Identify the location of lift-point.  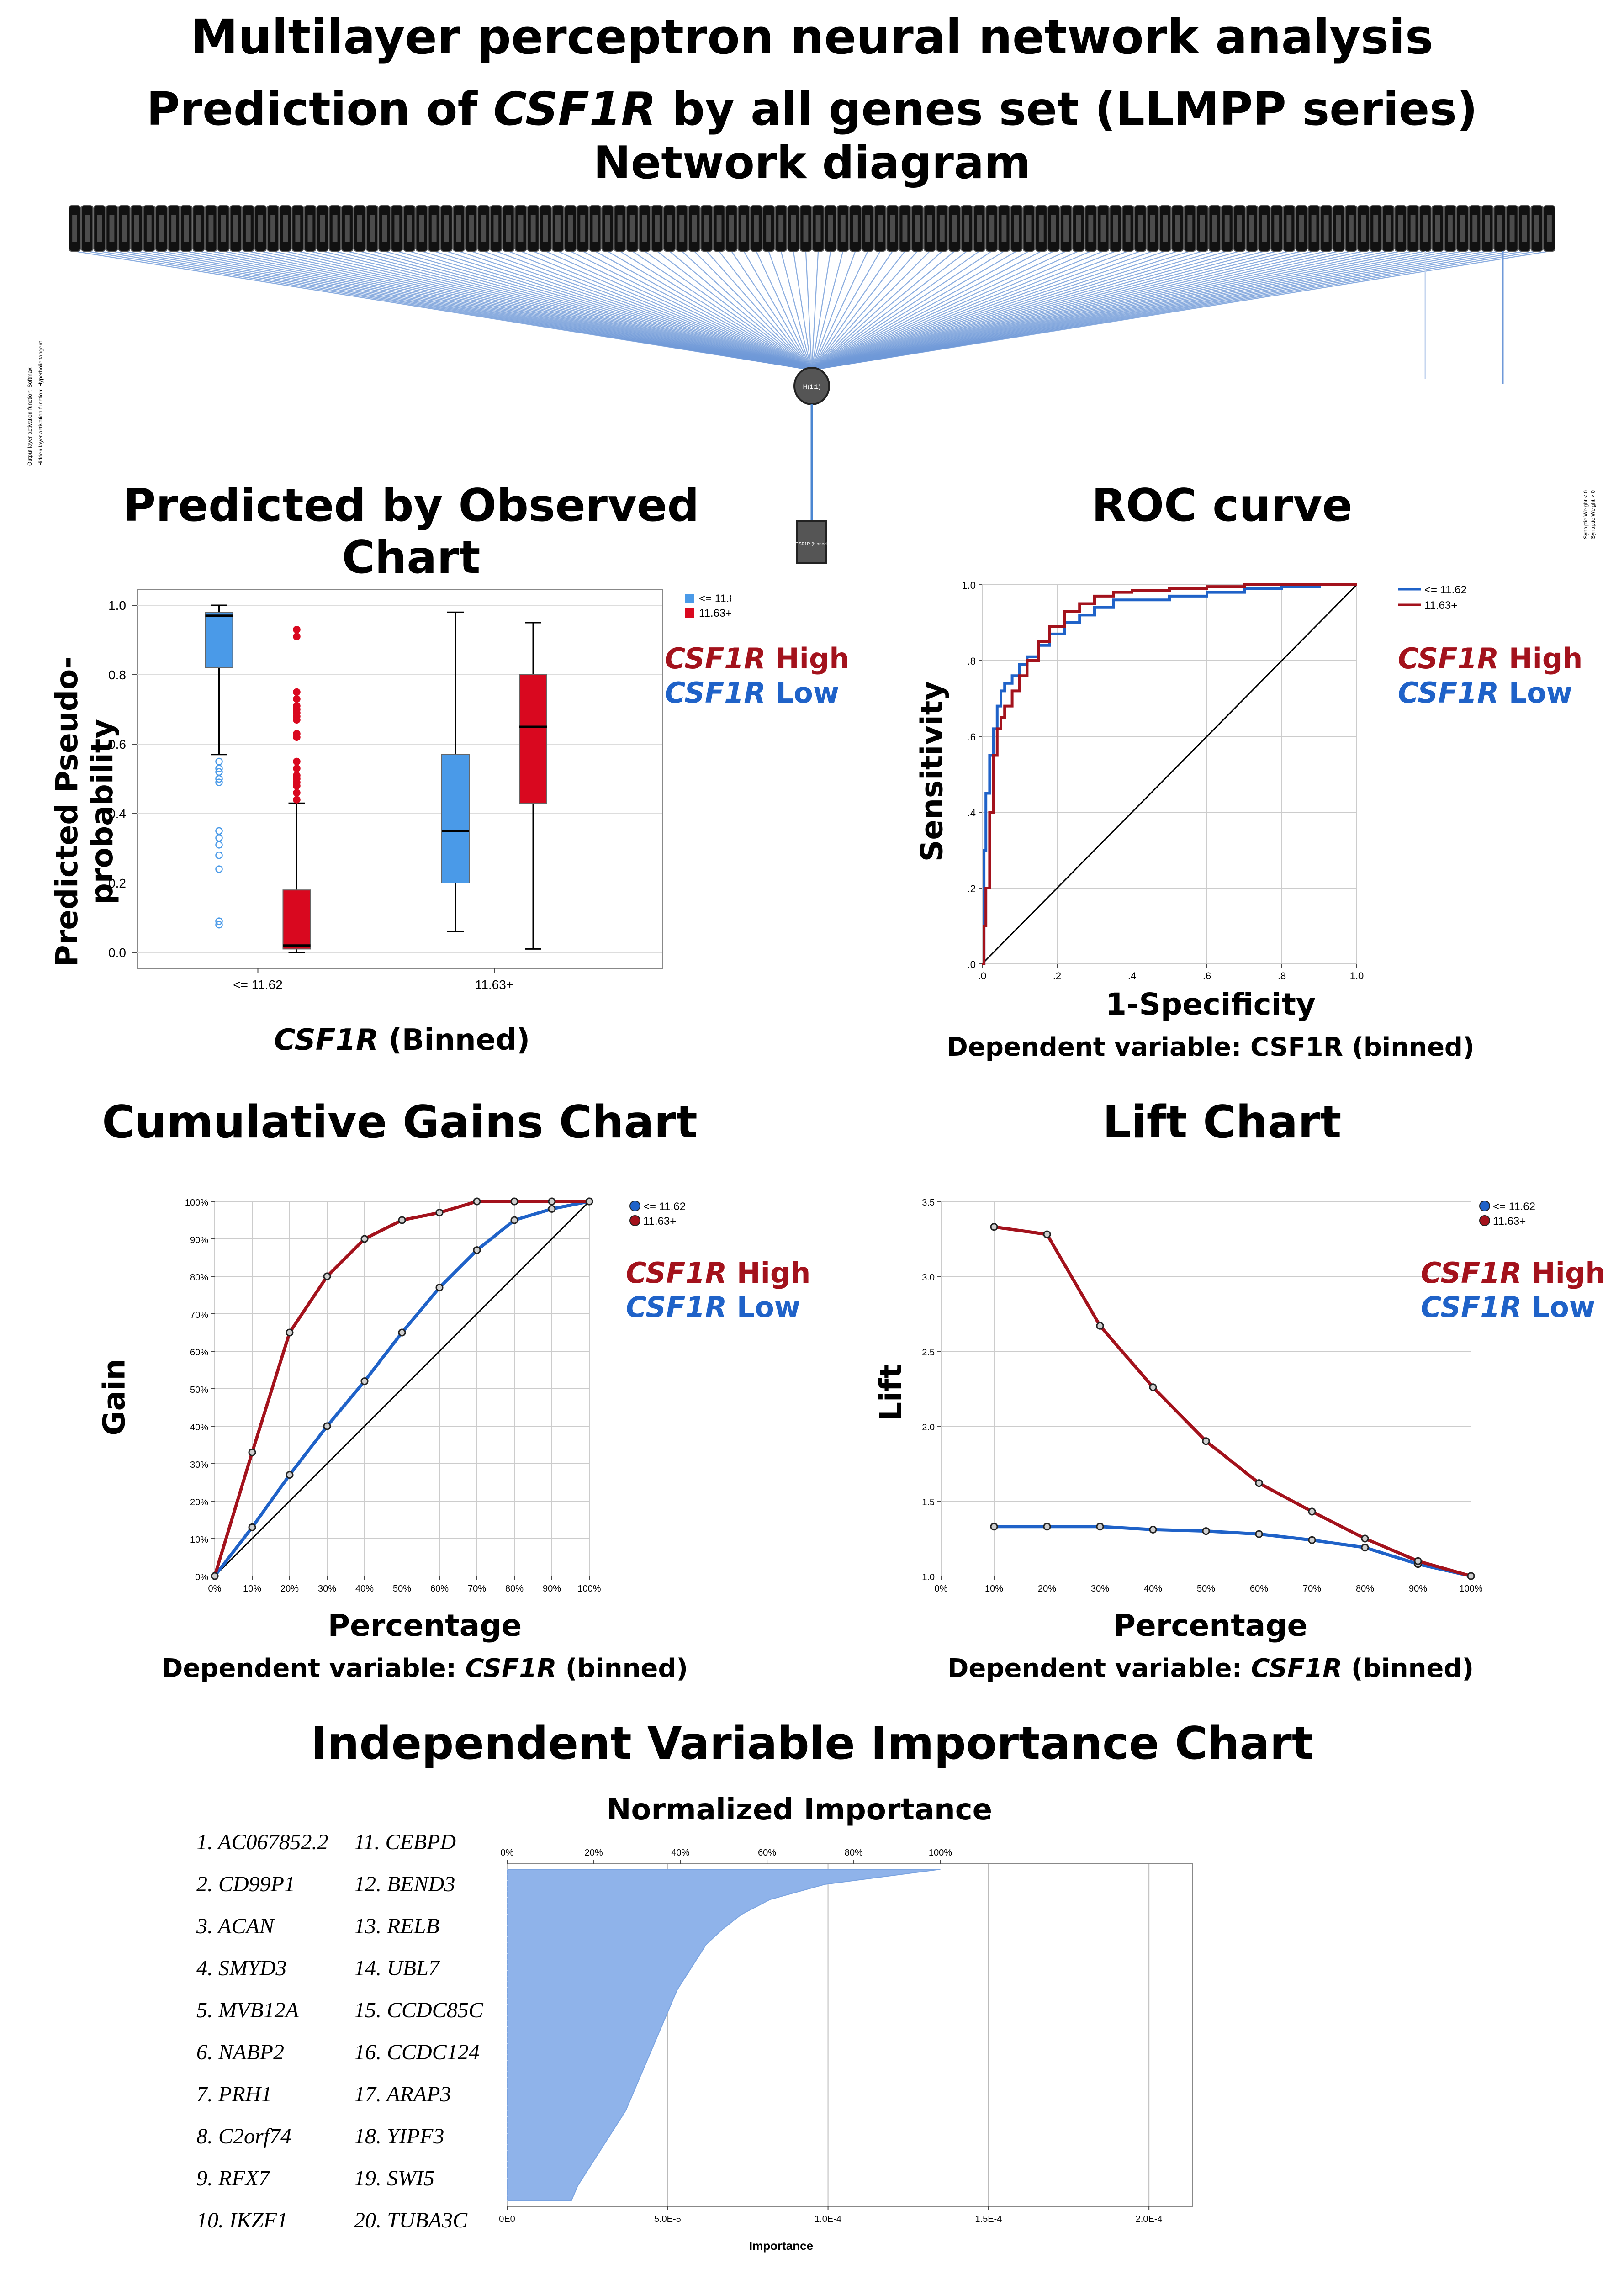
(1312, 1511).